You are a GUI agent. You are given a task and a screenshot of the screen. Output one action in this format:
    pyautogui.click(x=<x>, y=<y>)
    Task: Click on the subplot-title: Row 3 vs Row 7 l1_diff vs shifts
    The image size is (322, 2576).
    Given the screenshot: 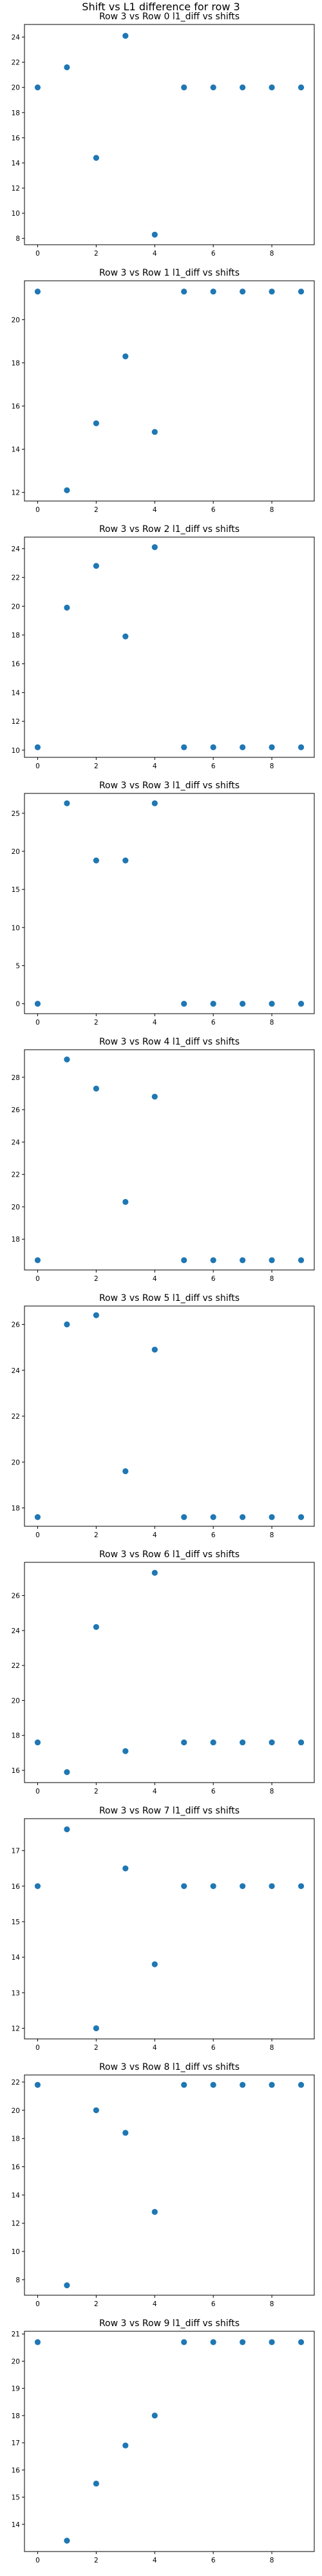 What is the action you would take?
    pyautogui.click(x=169, y=1811)
    